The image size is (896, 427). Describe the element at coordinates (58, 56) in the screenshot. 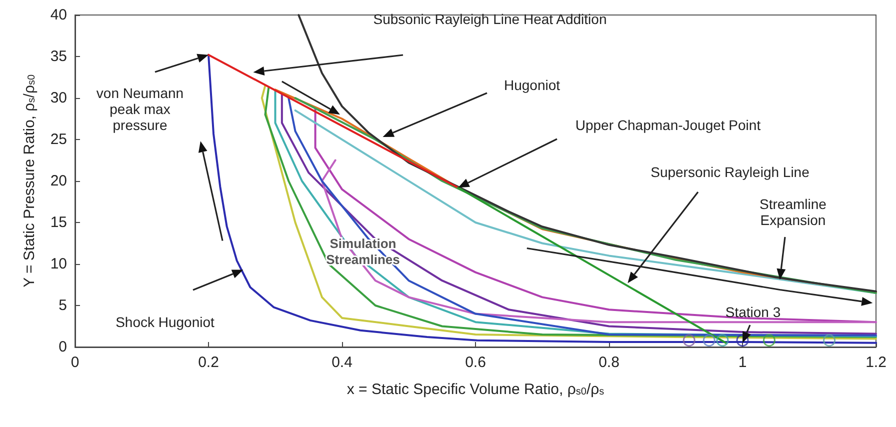

I see `y-tick-label: 35` at that location.